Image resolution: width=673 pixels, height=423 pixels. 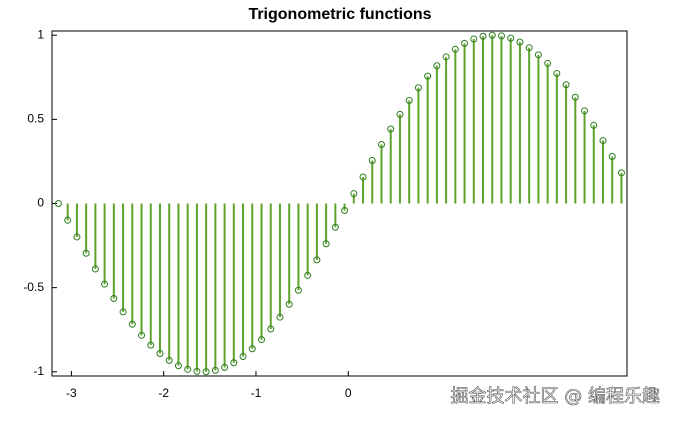 What do you see at coordinates (256, 393) in the screenshot?
I see `x-tick-label: -1` at bounding box center [256, 393].